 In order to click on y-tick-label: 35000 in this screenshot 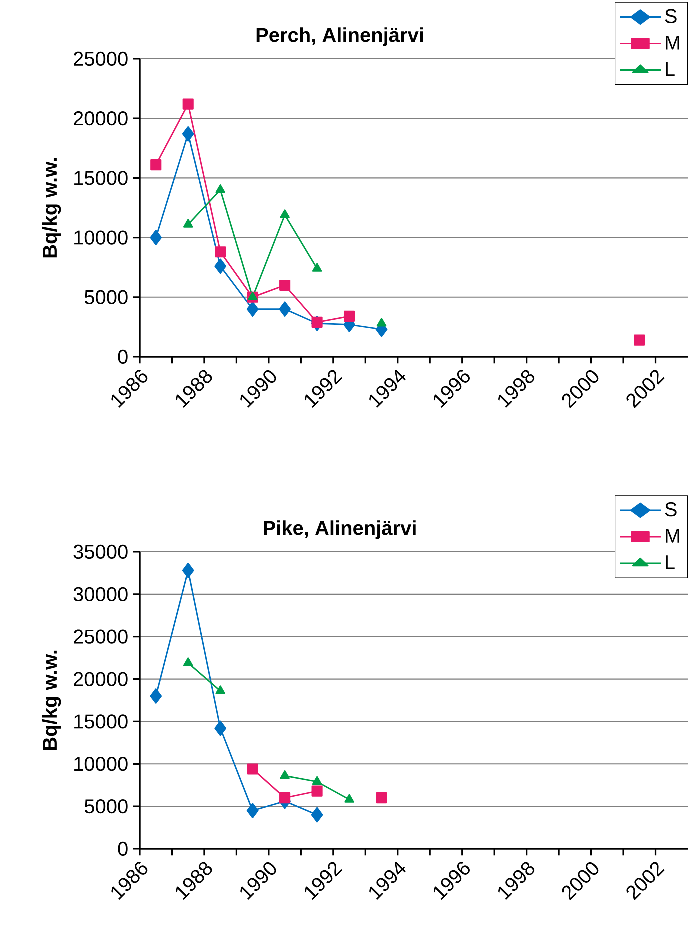, I will do `click(101, 552)`.